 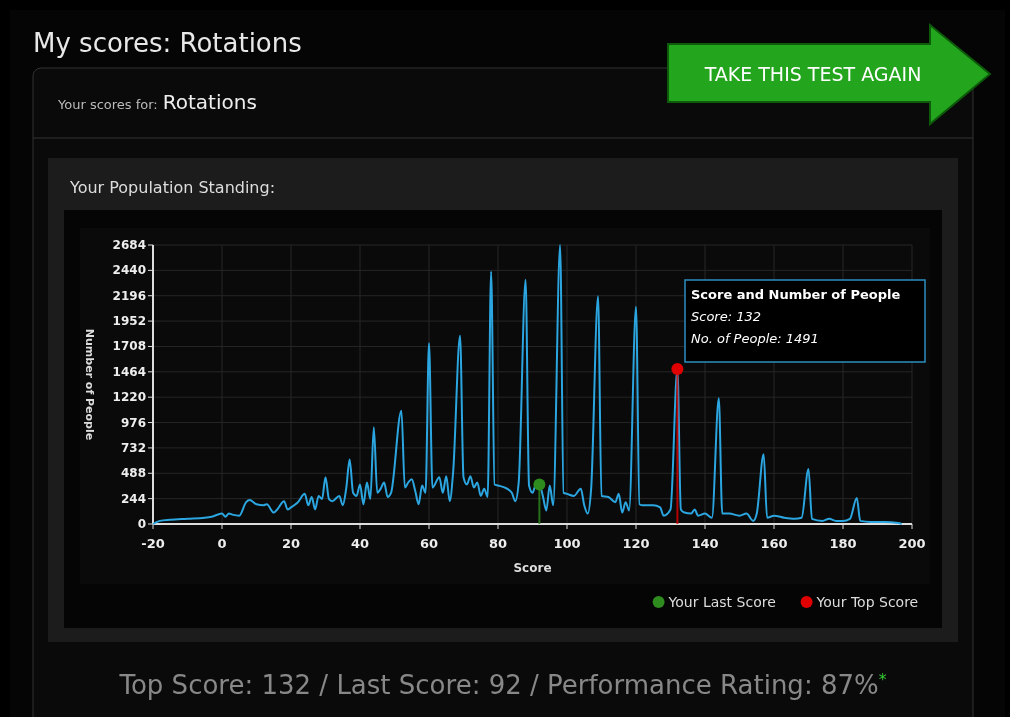 What do you see at coordinates (429, 543) in the screenshot?
I see `x-tick-label: 60` at bounding box center [429, 543].